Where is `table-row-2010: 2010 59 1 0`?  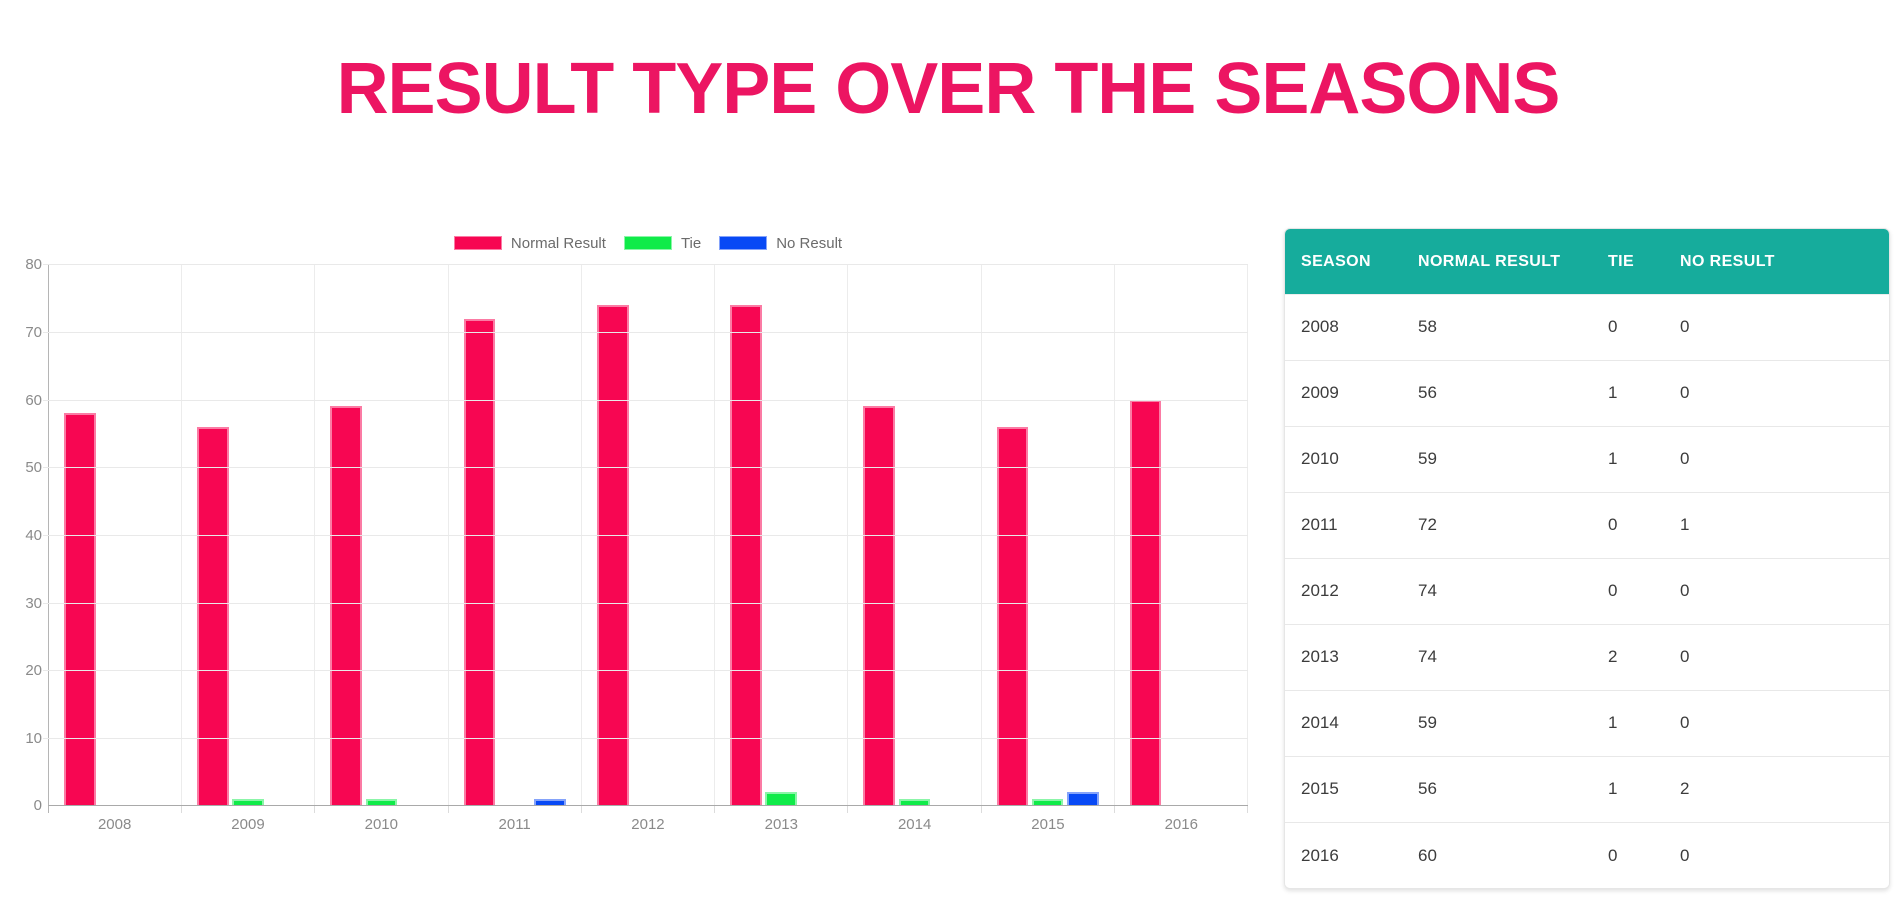 table-row-2010: 2010 59 1 0 is located at coordinates (1587, 459).